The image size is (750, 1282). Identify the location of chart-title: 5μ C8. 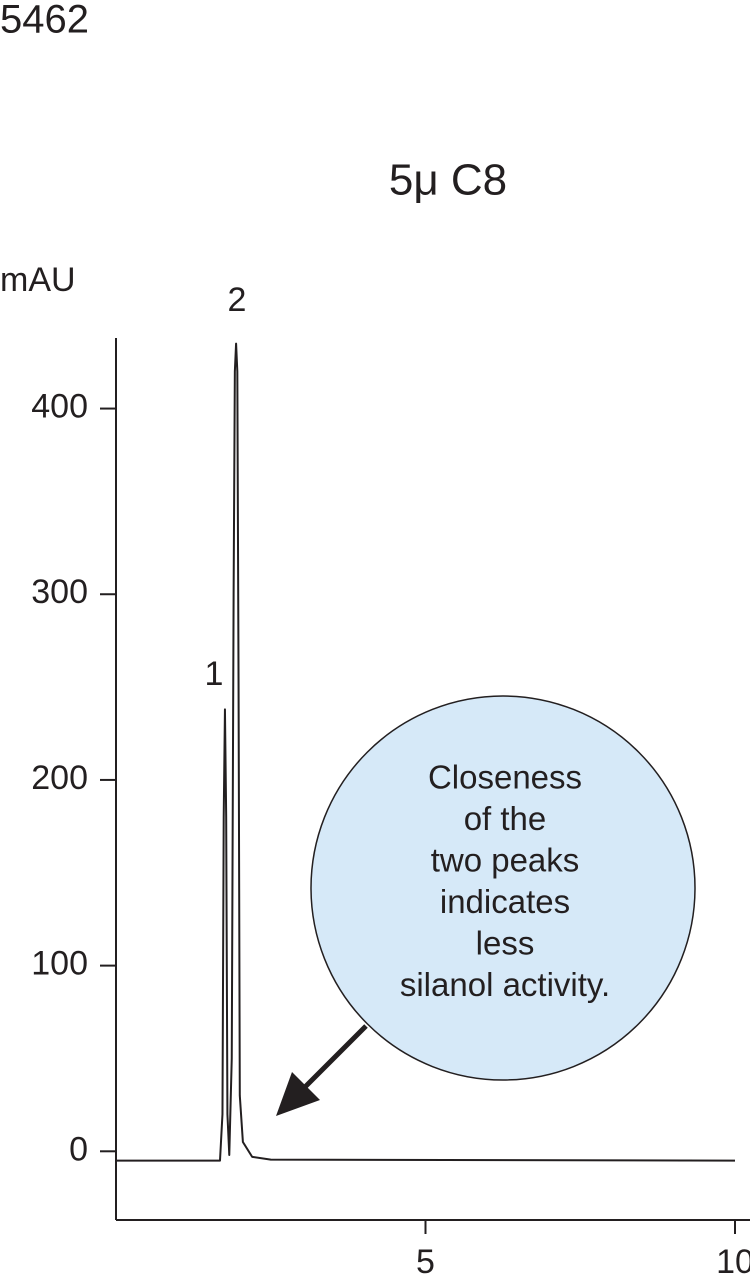
(448, 180).